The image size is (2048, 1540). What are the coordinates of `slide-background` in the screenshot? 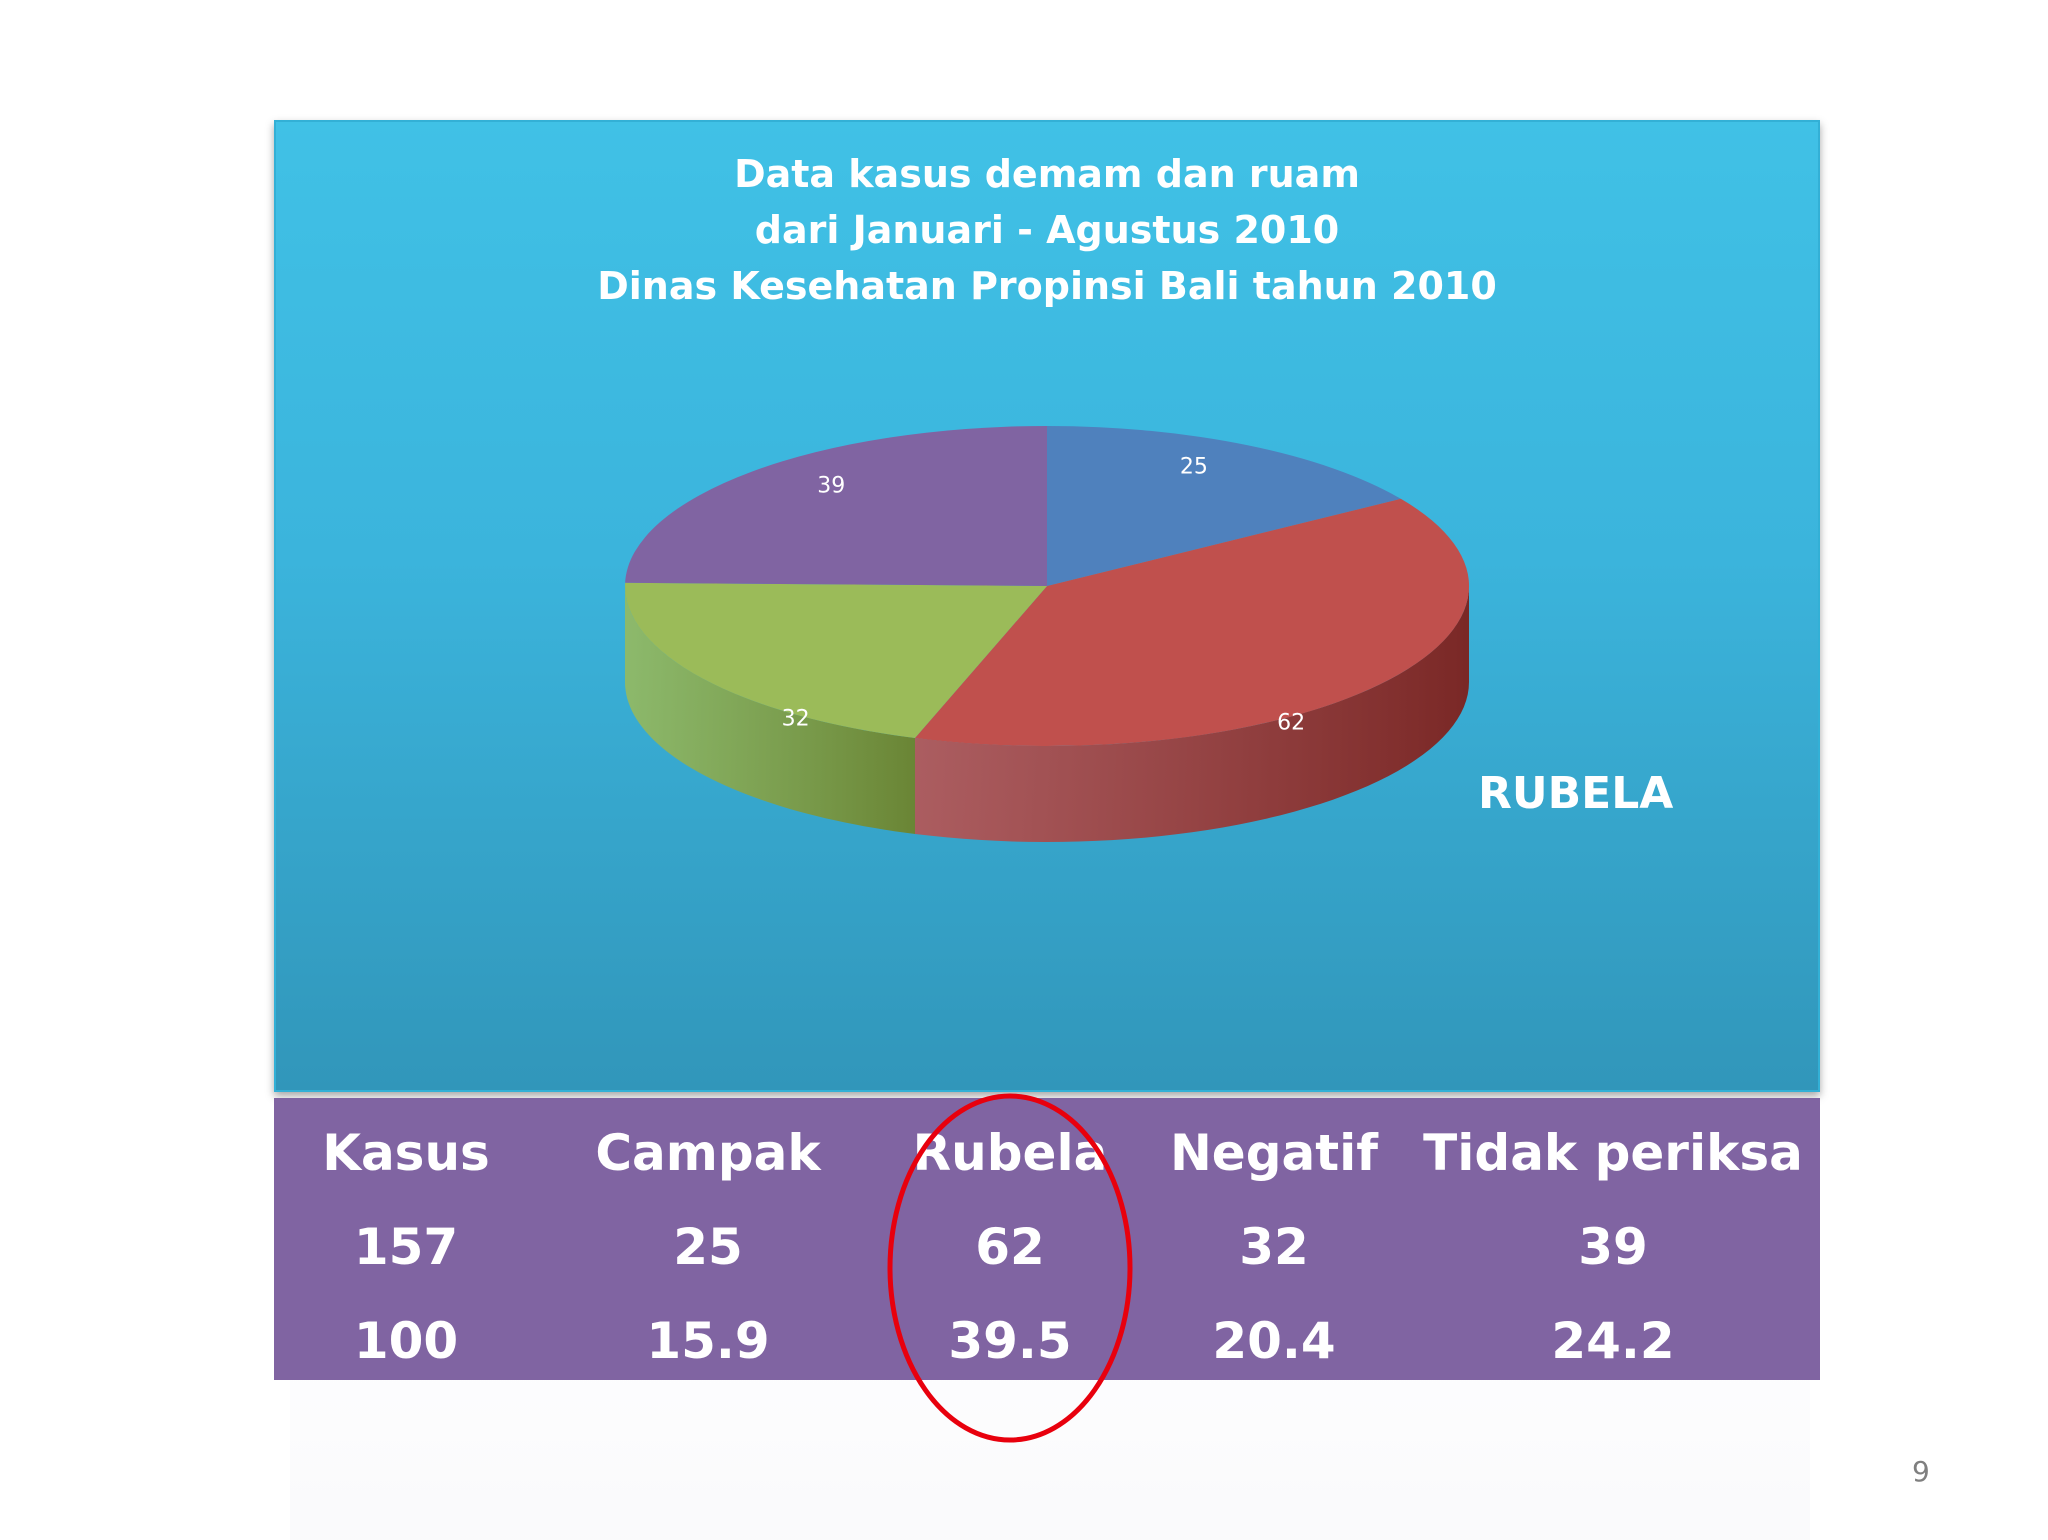 It's located at (1050, 1460).